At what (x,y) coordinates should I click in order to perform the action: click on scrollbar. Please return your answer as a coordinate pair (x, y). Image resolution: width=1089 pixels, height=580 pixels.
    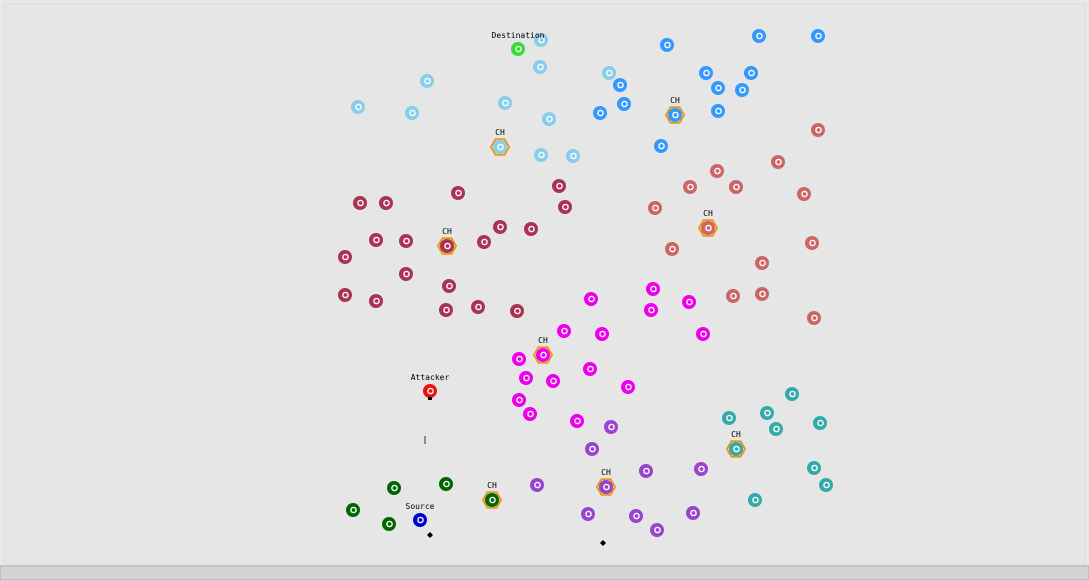
    Looking at the image, I should click on (544, 572).